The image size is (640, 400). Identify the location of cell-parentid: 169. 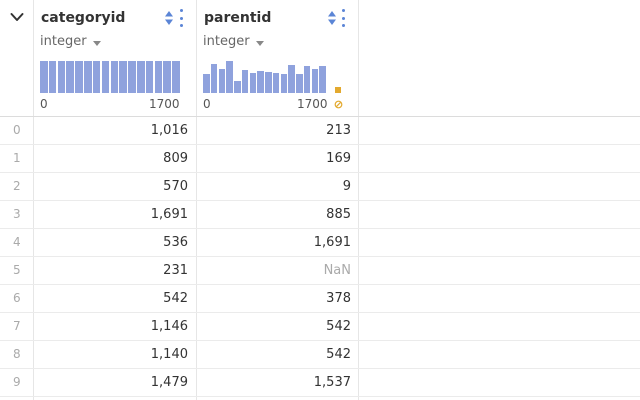
(338, 158).